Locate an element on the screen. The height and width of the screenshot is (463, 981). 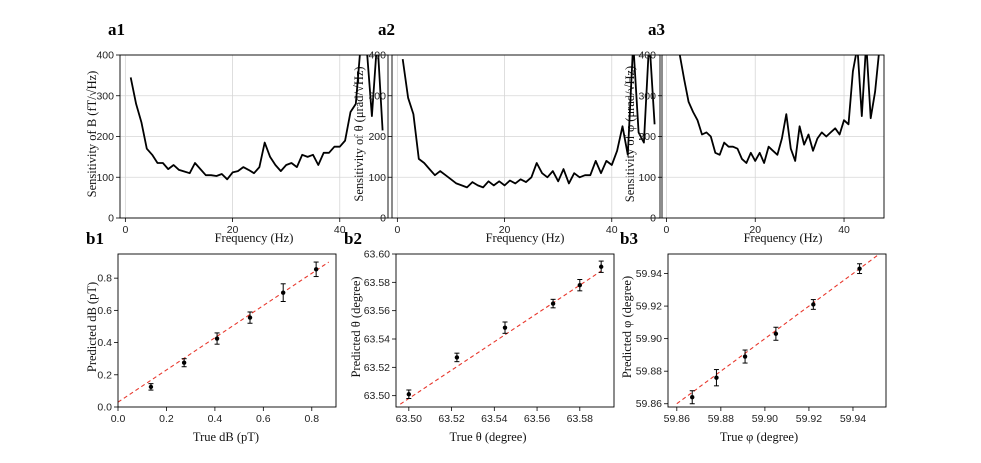
x-tick-label: 0.8 is located at coordinates (311, 419).